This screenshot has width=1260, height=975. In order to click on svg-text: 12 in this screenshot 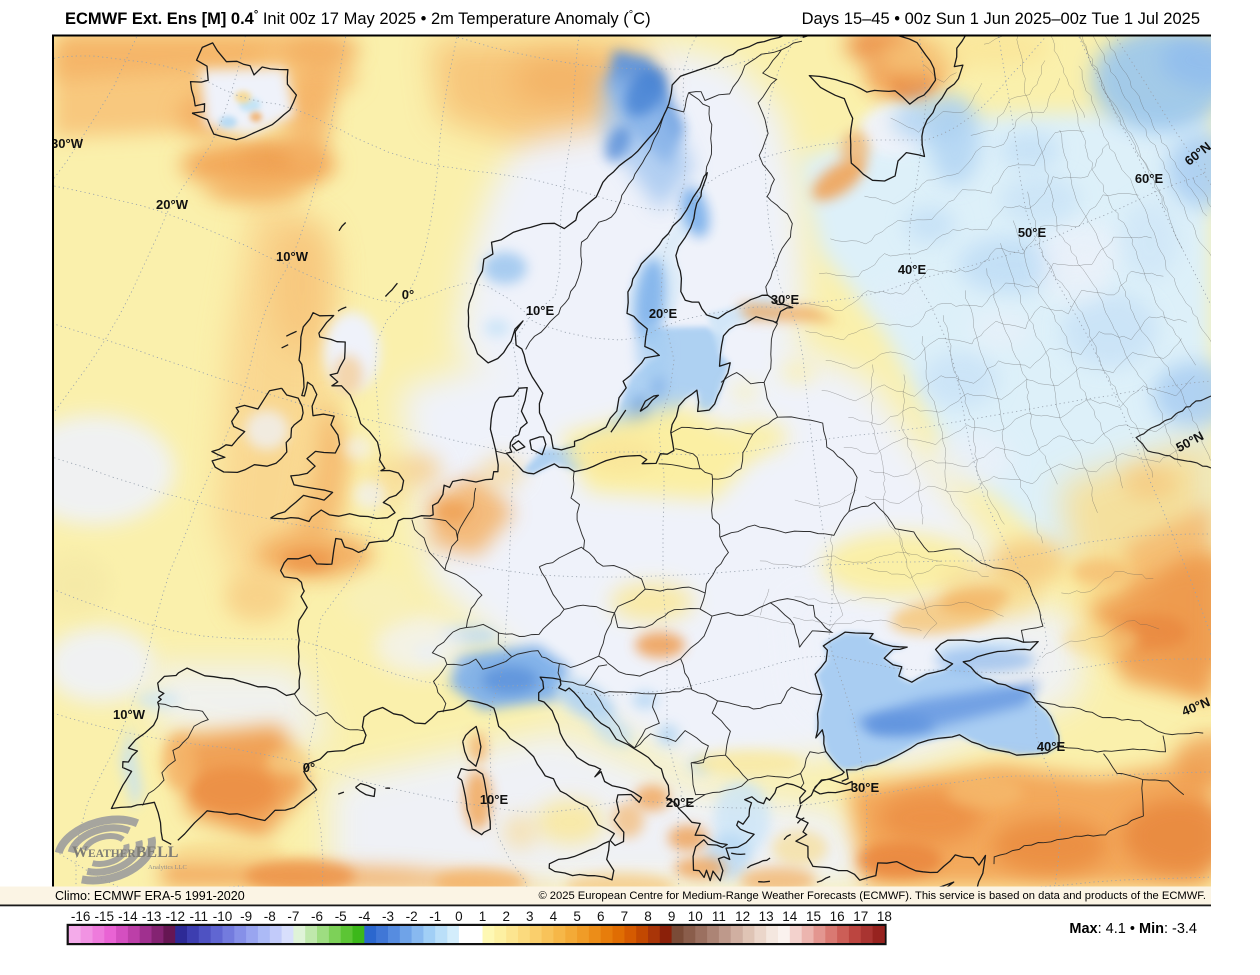, I will do `click(742, 916)`.